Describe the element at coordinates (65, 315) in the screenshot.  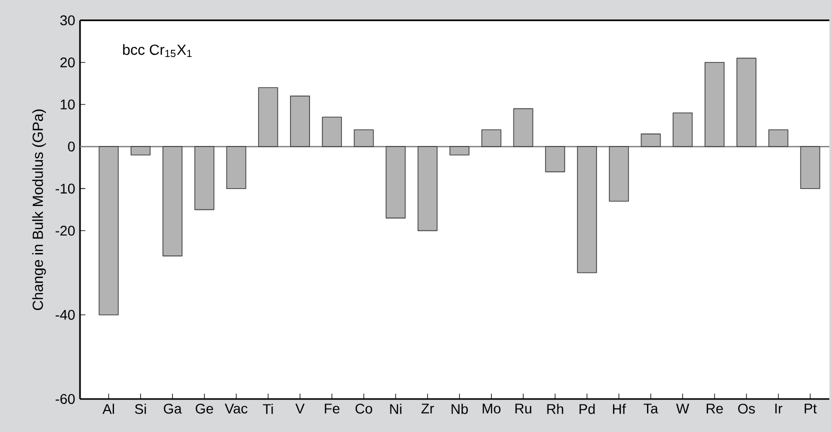
I see `y-tick-label: -40` at that location.